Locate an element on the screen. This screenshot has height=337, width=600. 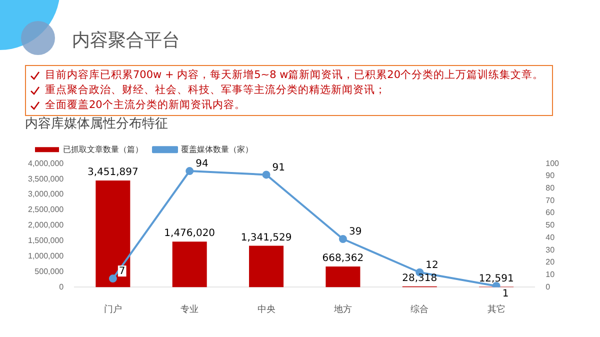
x-tick-label: 门户 is located at coordinates (113, 309).